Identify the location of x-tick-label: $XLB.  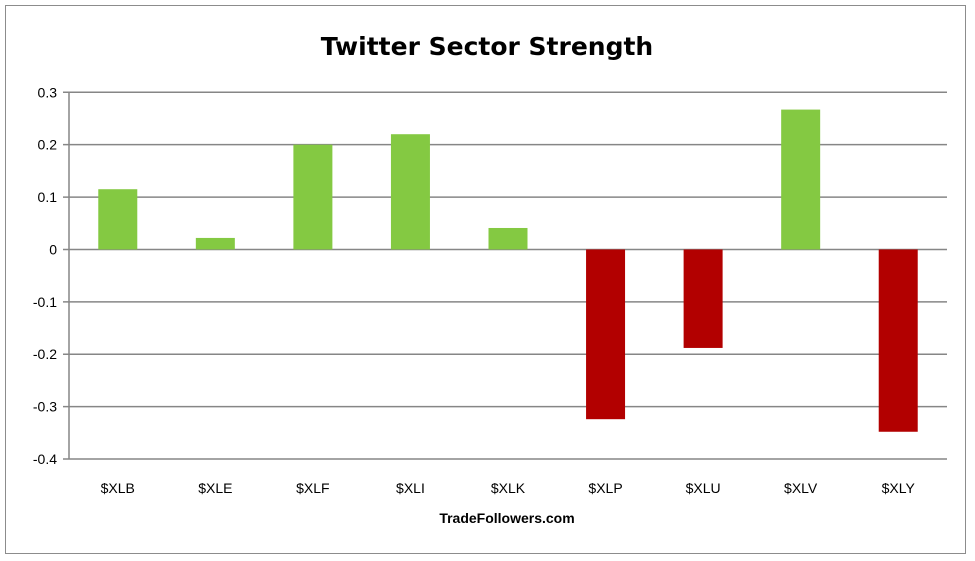
(118, 488).